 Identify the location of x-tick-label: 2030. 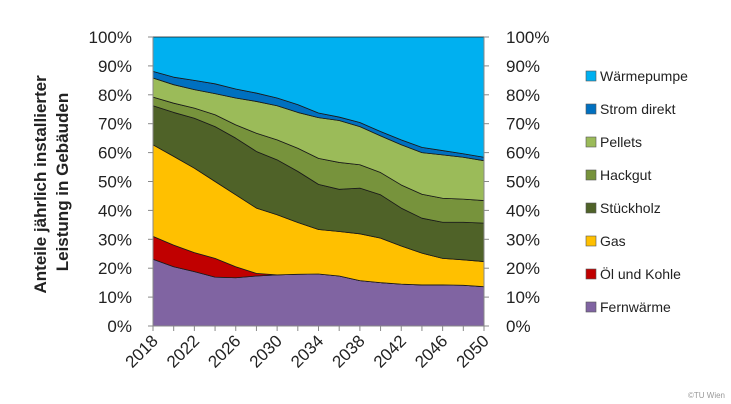
(266, 351).